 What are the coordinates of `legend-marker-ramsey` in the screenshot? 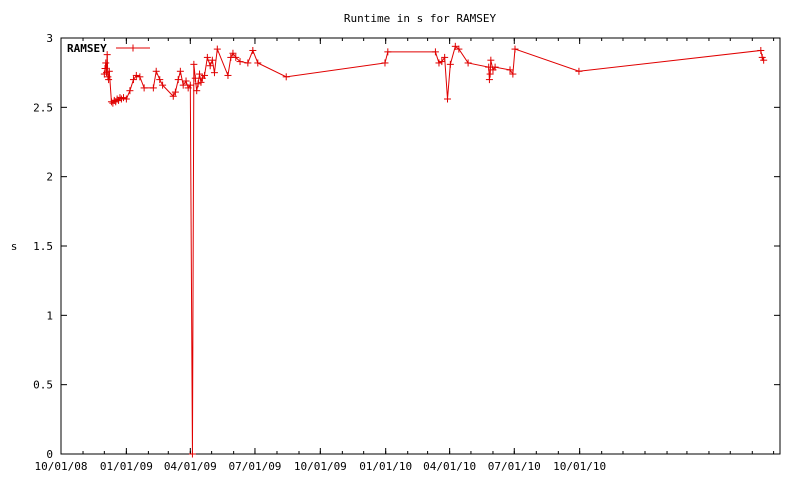 It's located at (133, 48).